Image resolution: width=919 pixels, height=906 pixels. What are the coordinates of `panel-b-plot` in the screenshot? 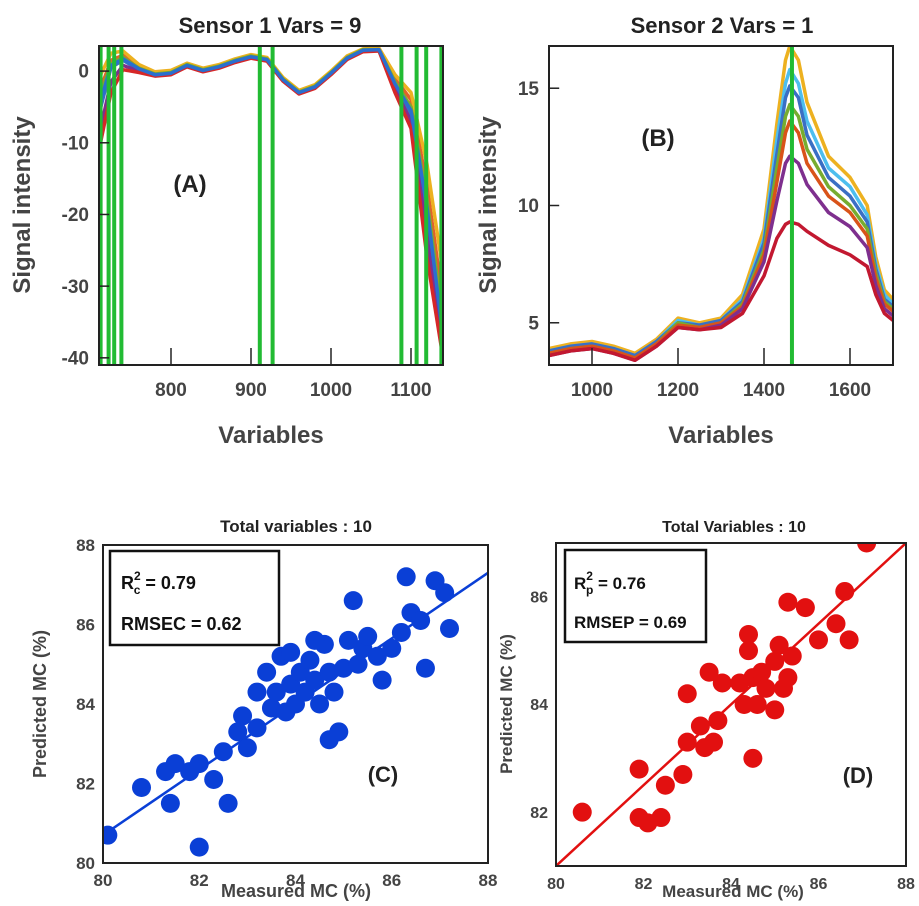 It's located at (721, 205).